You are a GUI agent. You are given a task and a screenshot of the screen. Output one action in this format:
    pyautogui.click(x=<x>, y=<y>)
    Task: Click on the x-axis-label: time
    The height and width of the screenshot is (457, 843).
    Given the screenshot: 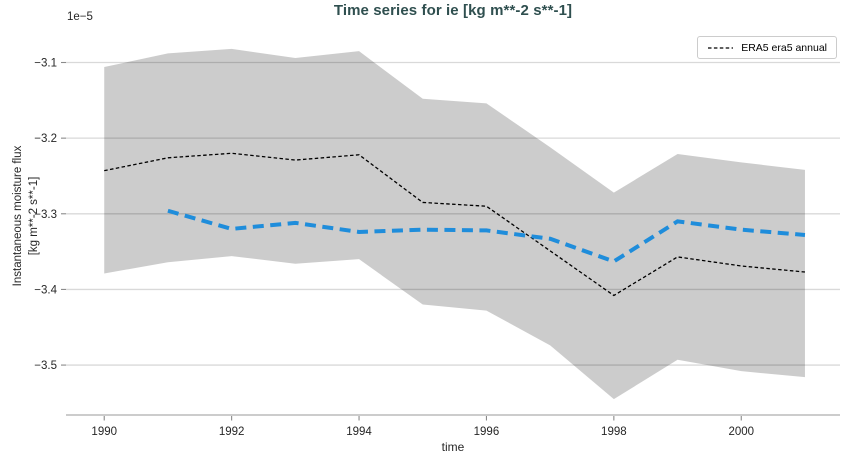 What is the action you would take?
    pyautogui.click(x=453, y=447)
    